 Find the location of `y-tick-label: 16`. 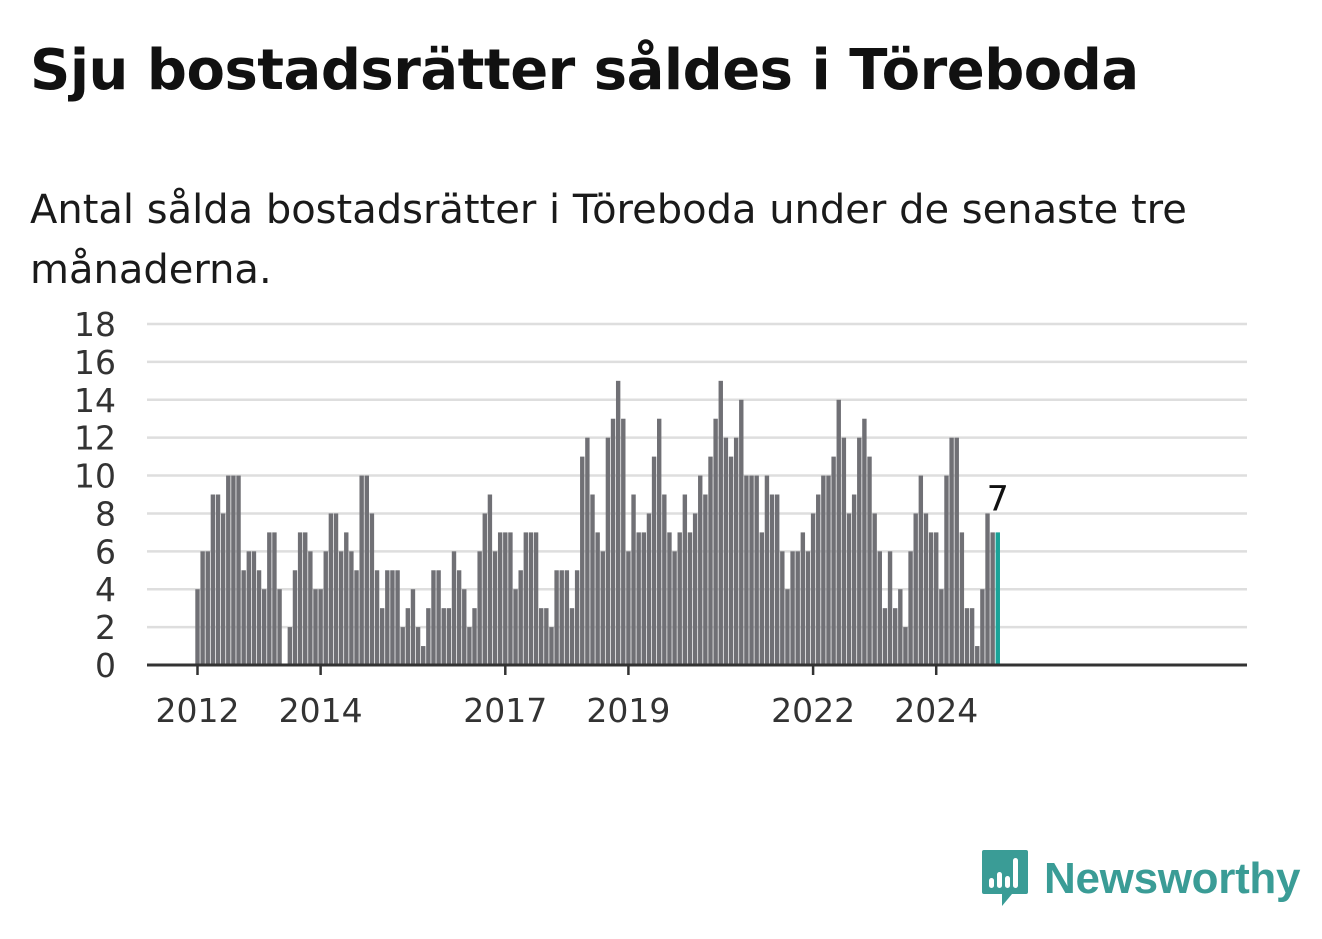

y-tick-label: 16 is located at coordinates (95, 362).